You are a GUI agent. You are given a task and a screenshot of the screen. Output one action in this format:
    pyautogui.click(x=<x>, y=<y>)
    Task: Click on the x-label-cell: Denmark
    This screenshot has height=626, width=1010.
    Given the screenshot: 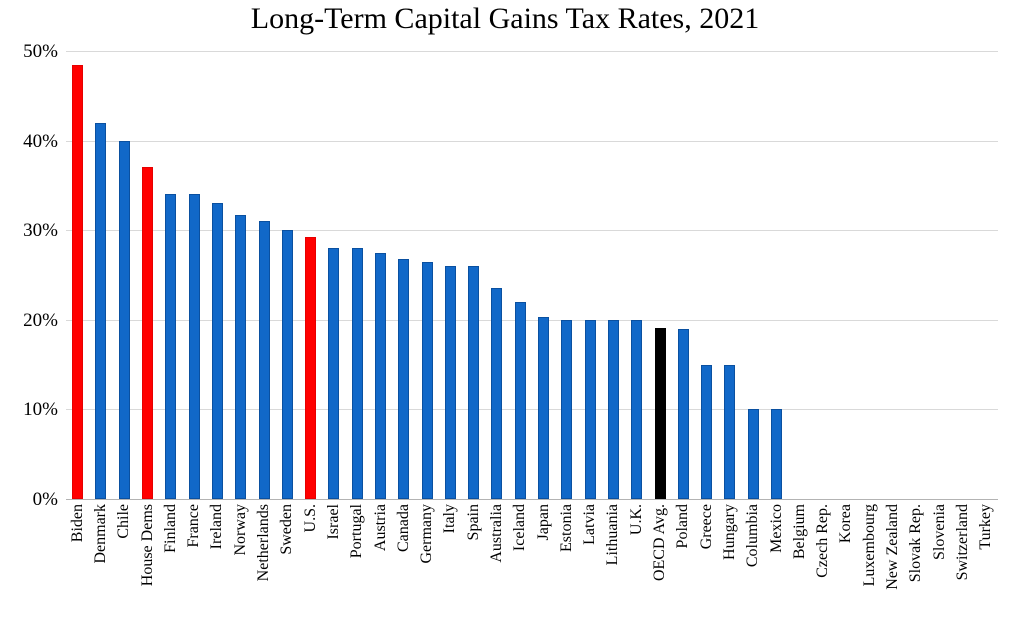 What is the action you would take?
    pyautogui.click(x=100, y=534)
    